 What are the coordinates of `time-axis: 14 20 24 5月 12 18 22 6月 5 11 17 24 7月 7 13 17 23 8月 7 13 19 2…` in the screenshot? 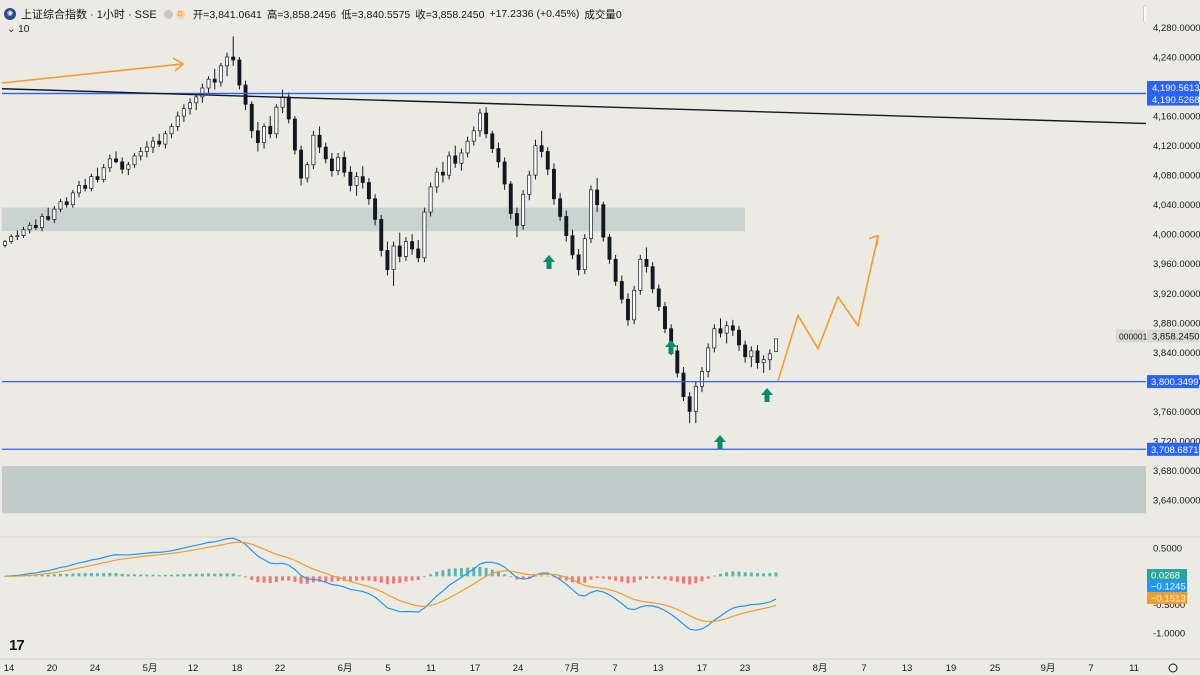 It's located at (591, 668).